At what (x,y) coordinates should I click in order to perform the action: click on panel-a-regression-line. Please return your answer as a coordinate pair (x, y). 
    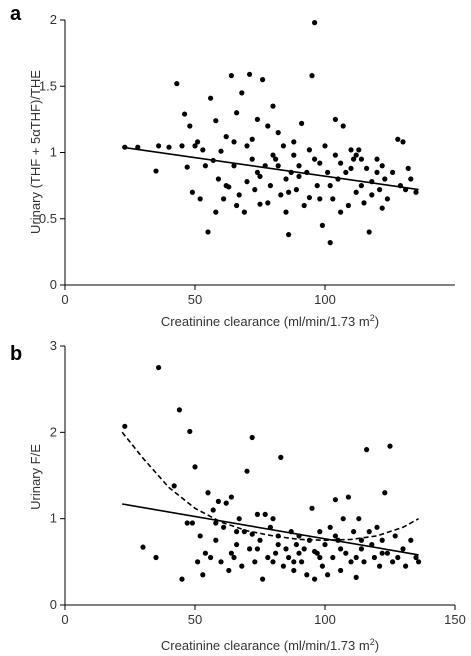
    Looking at the image, I should click on (270, 168).